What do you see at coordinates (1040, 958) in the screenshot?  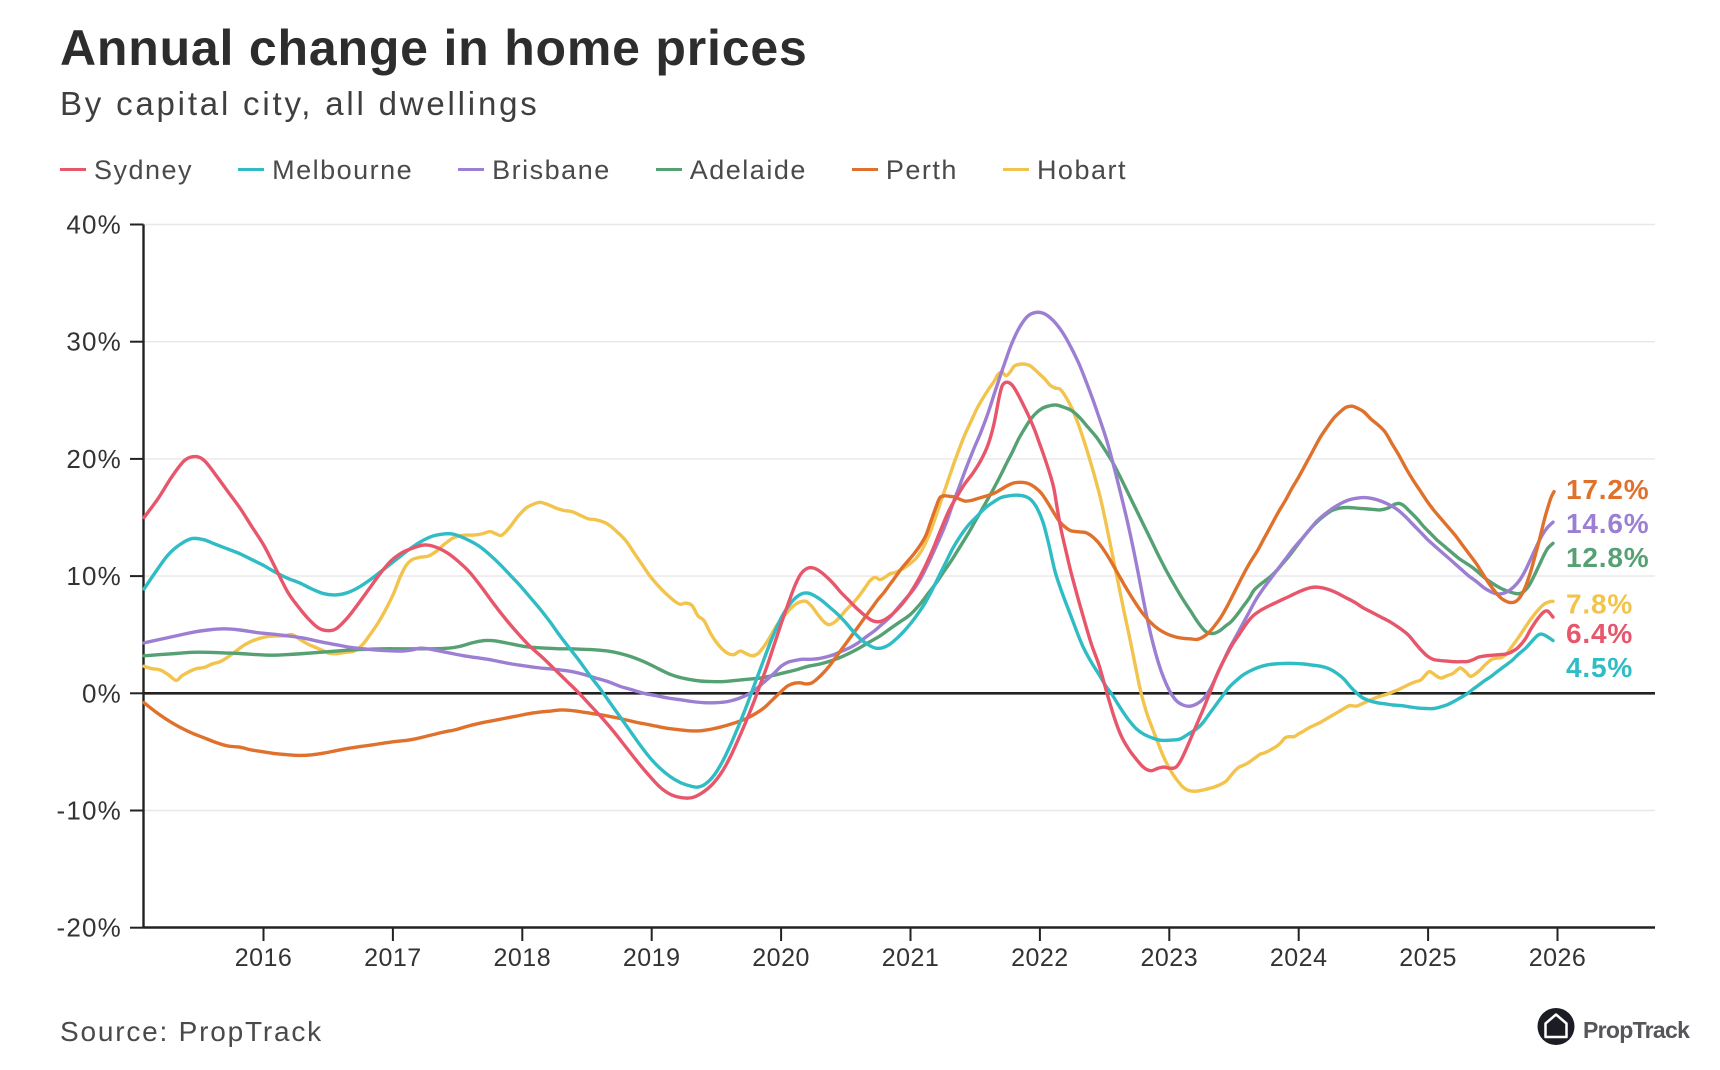 I see `svg-text: 2022` at bounding box center [1040, 958].